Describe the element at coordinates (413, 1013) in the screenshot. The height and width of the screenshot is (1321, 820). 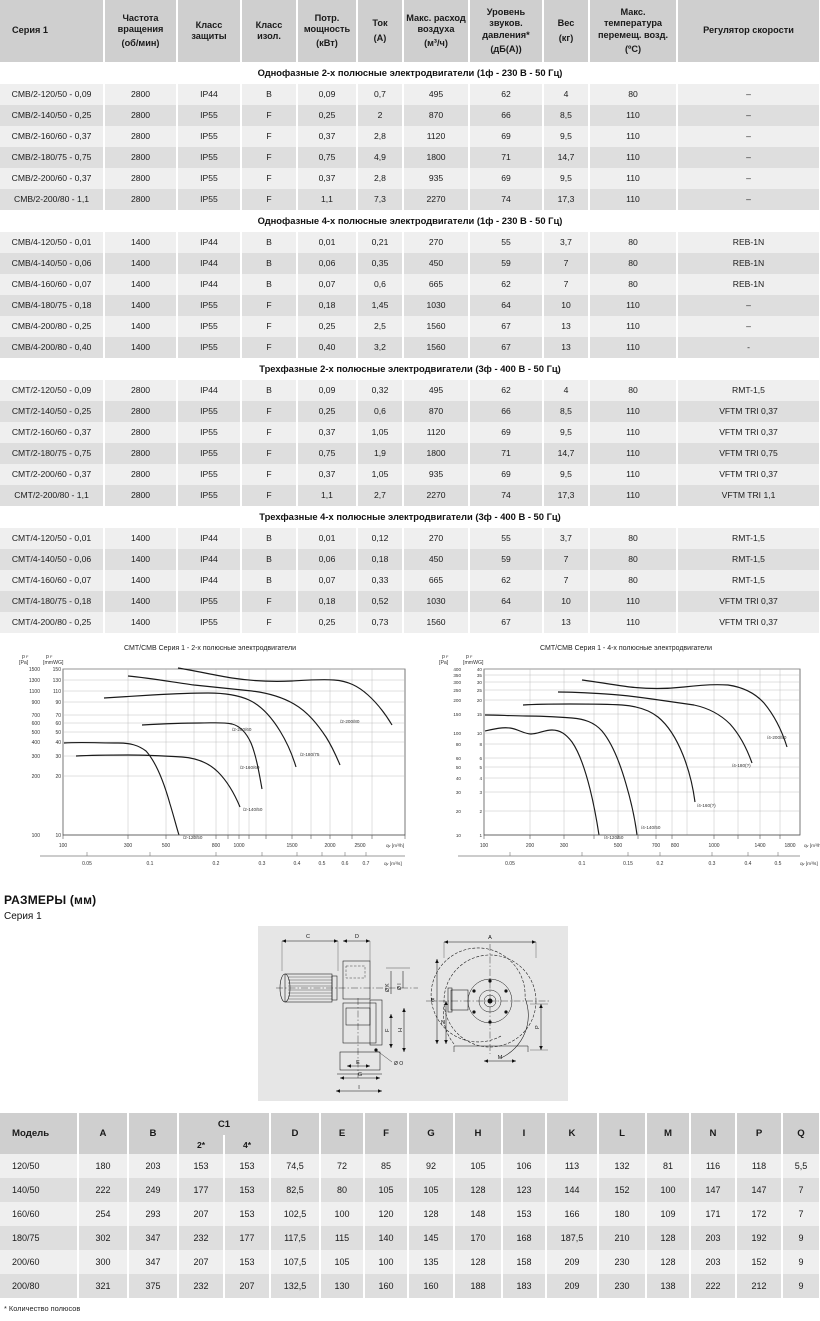
I see `fan-dimension-drawing-svg: C D Ø K Ø I F H` at that location.